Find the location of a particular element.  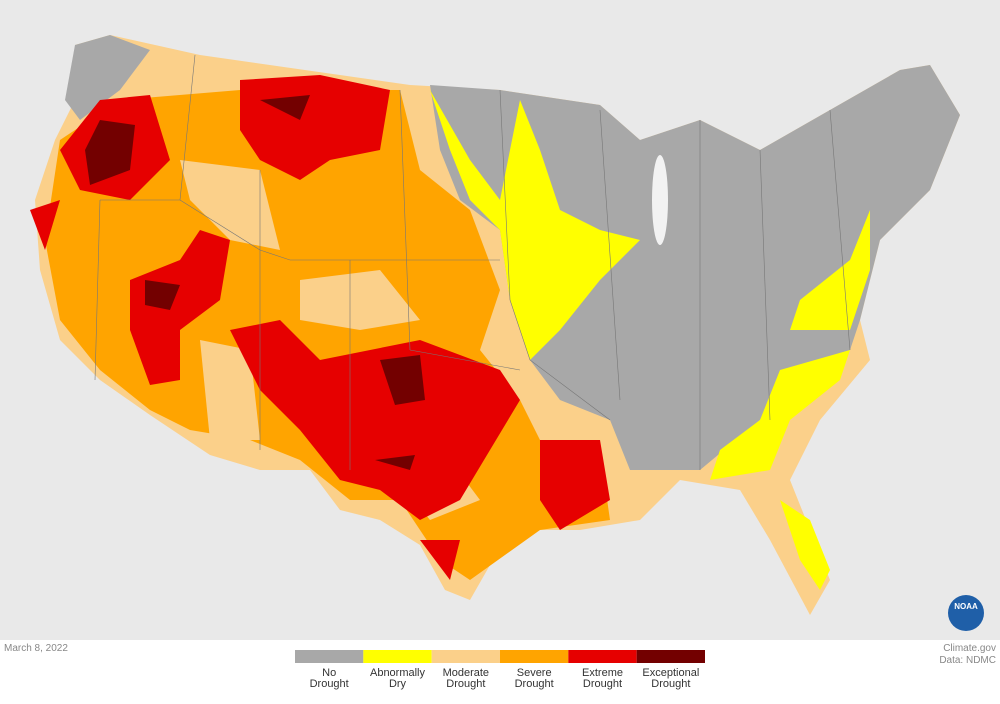

footer is located at coordinates (500, 672).